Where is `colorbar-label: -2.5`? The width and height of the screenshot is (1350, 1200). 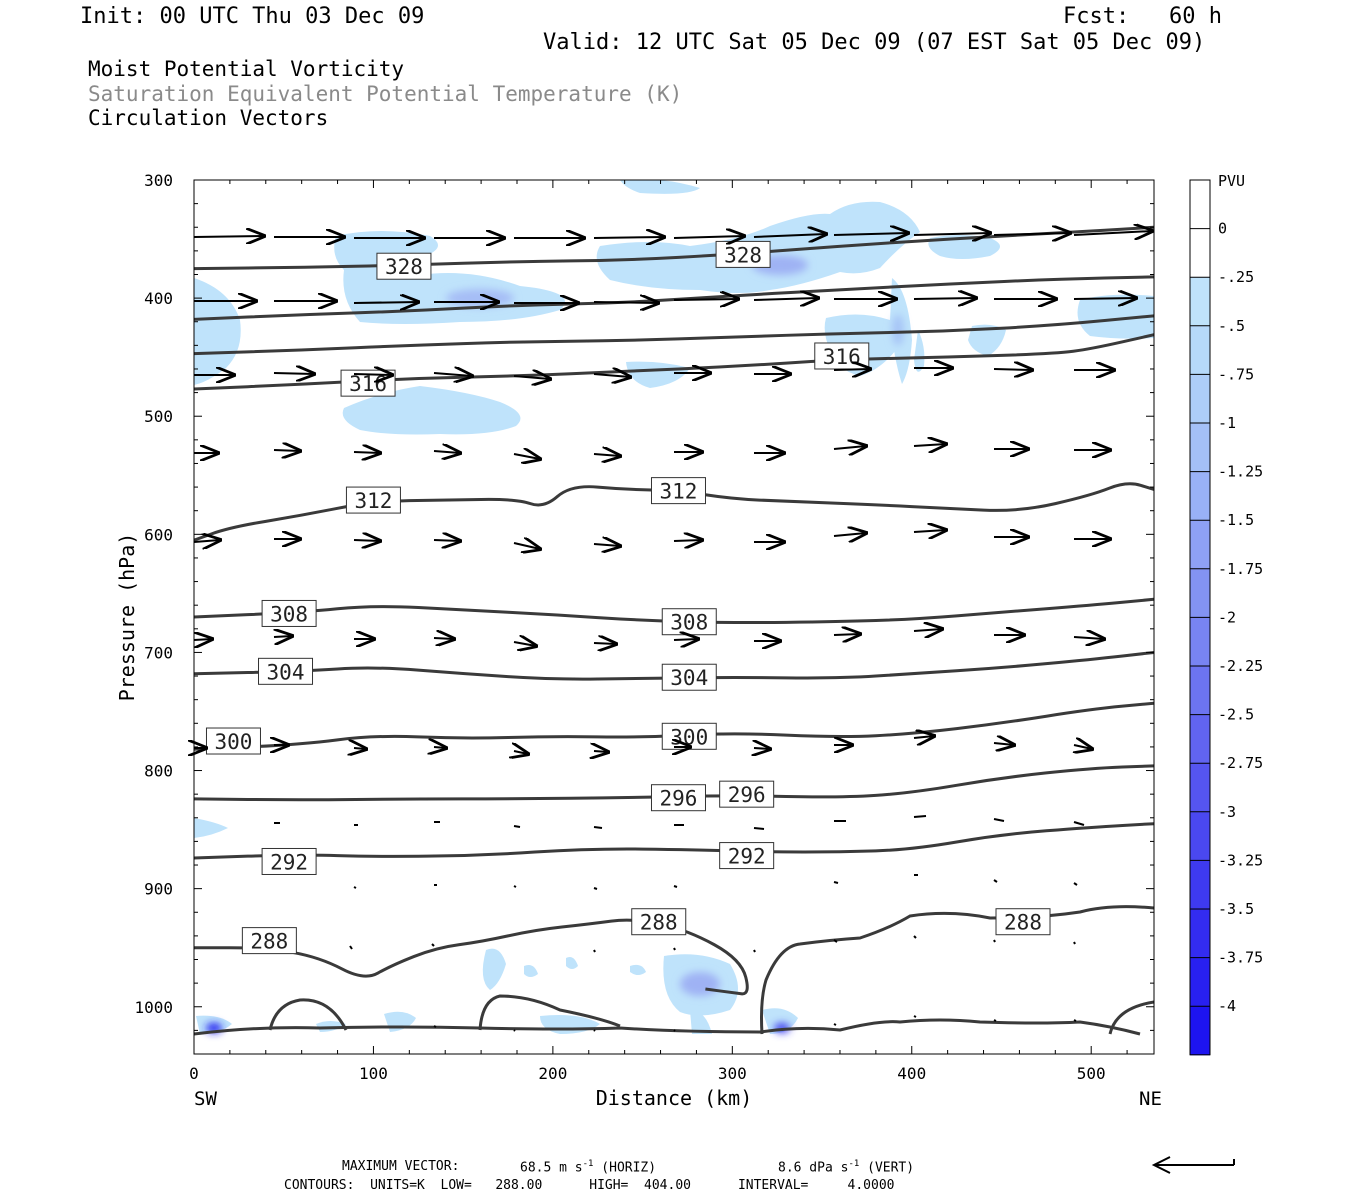
colorbar-label: -2.5 is located at coordinates (1236, 715).